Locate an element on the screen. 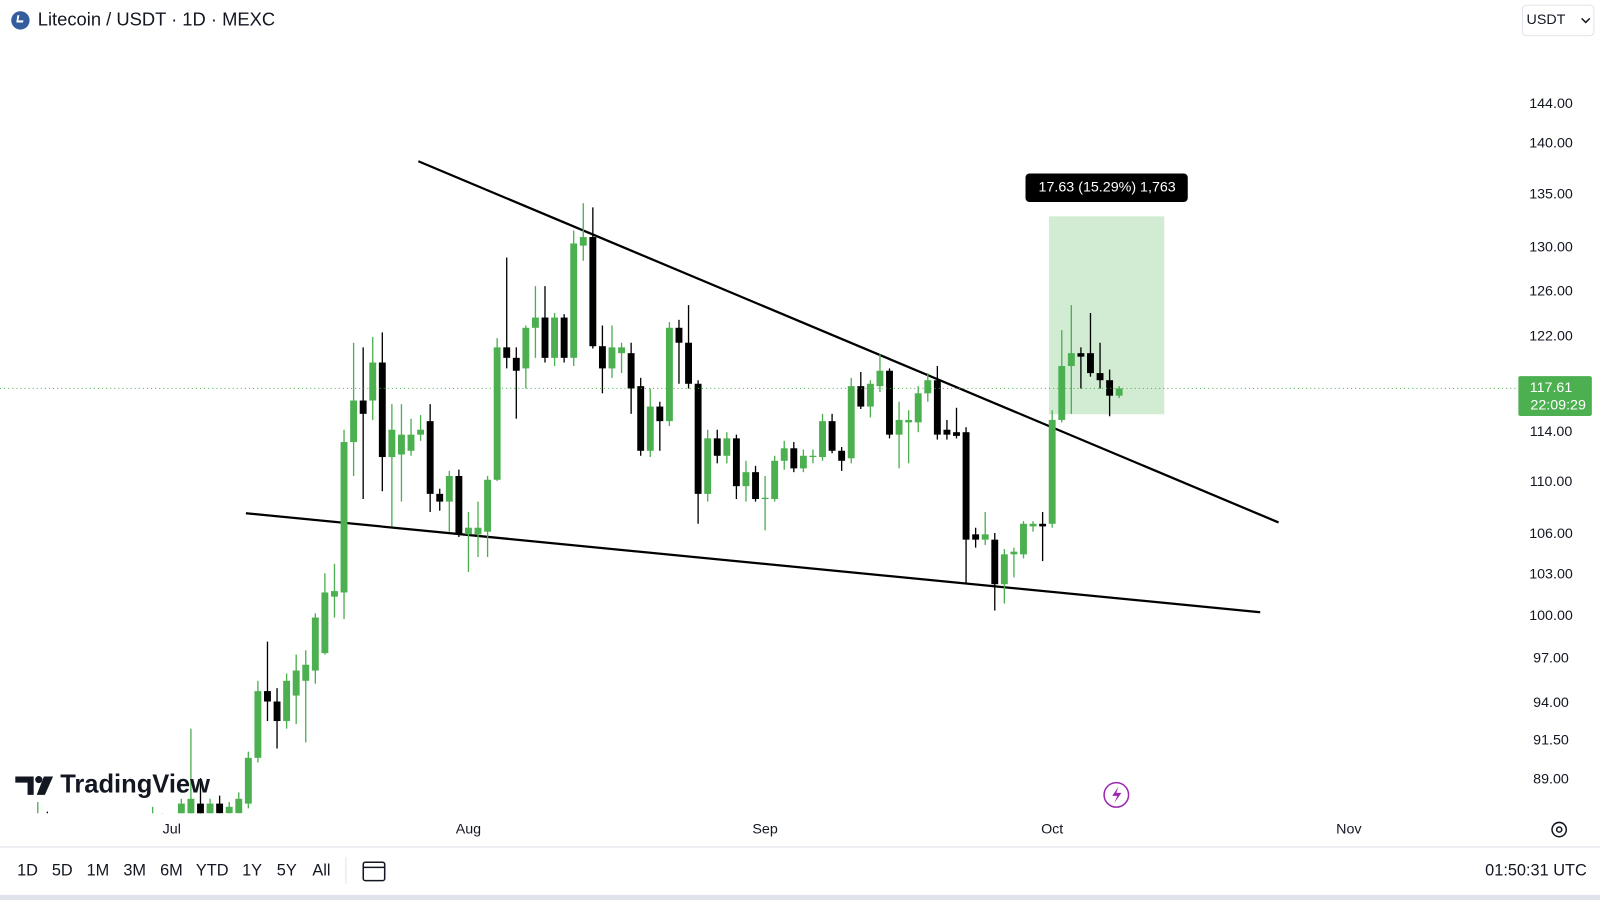  currency-label: USDT is located at coordinates (1546, 20).